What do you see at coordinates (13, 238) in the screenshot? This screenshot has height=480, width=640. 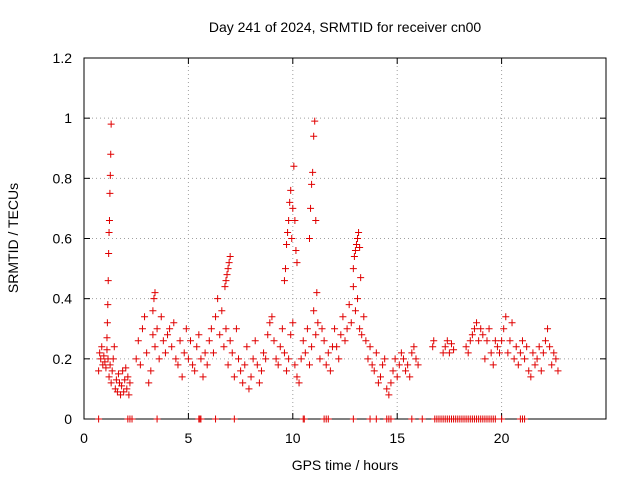 I see `y-axis-label: SRMTID / TECUs` at bounding box center [13, 238].